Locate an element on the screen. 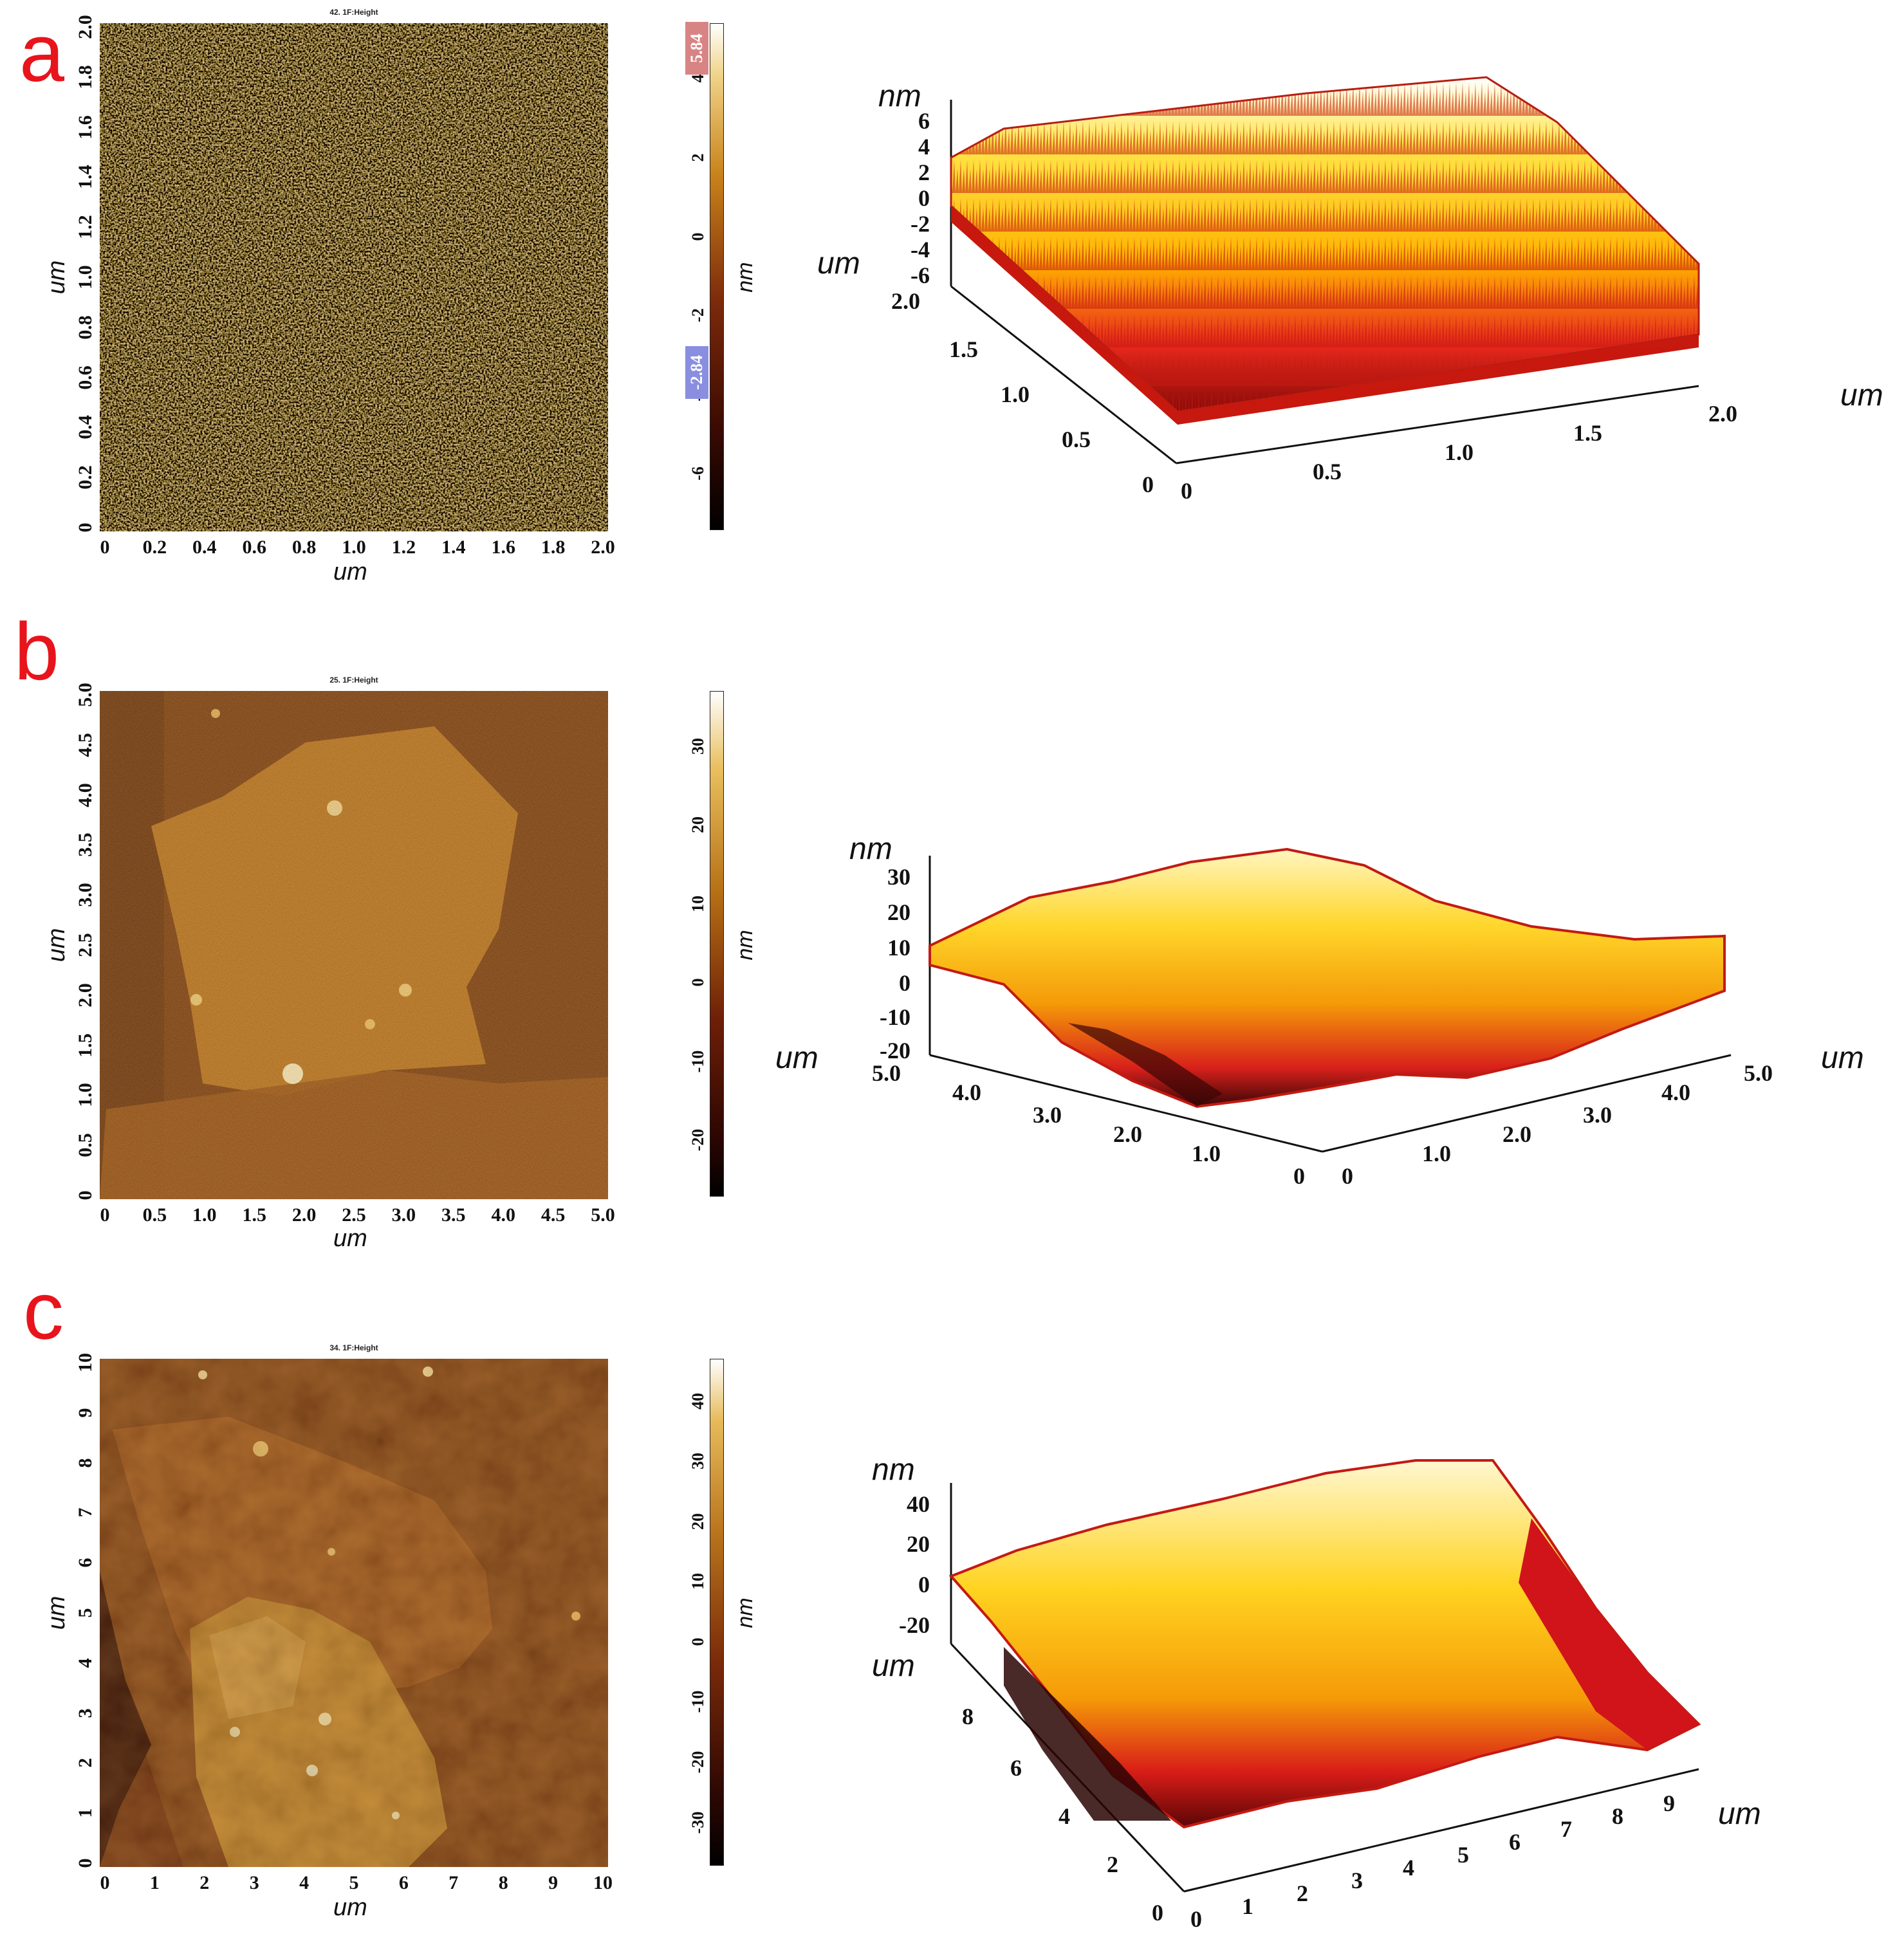 This screenshot has height=1950, width=1904. panel-b-width-tick: 0 is located at coordinates (1347, 1176).